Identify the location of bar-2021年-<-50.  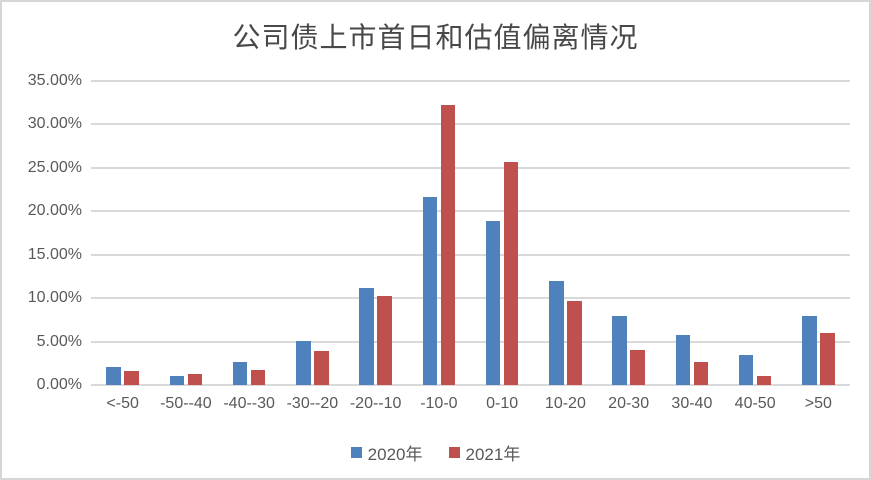
(131, 378).